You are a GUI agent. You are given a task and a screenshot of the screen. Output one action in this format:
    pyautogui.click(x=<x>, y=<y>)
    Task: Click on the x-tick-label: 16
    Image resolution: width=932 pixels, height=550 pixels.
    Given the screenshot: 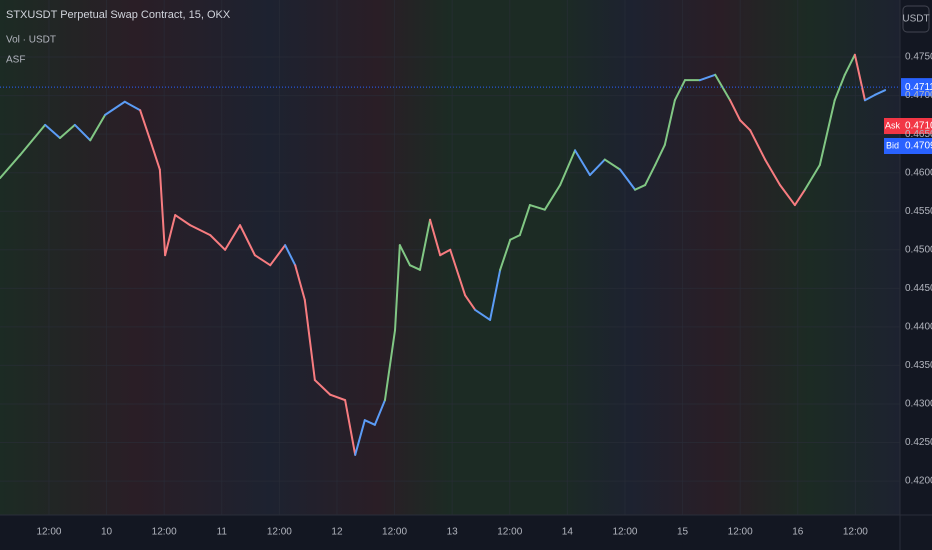 What is the action you would take?
    pyautogui.click(x=798, y=532)
    